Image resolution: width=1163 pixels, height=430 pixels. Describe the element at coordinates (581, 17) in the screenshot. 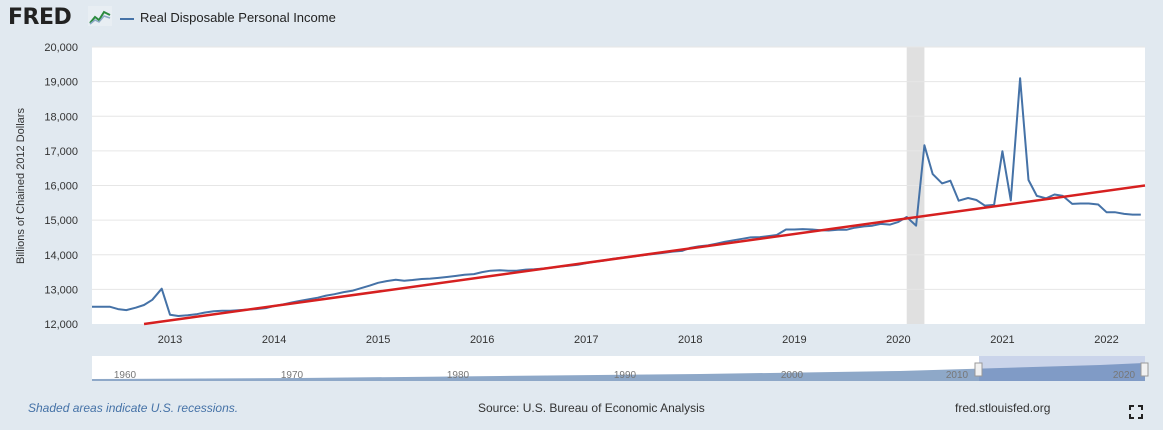

I see `header: FRED Real Disposable Personal Income` at that location.